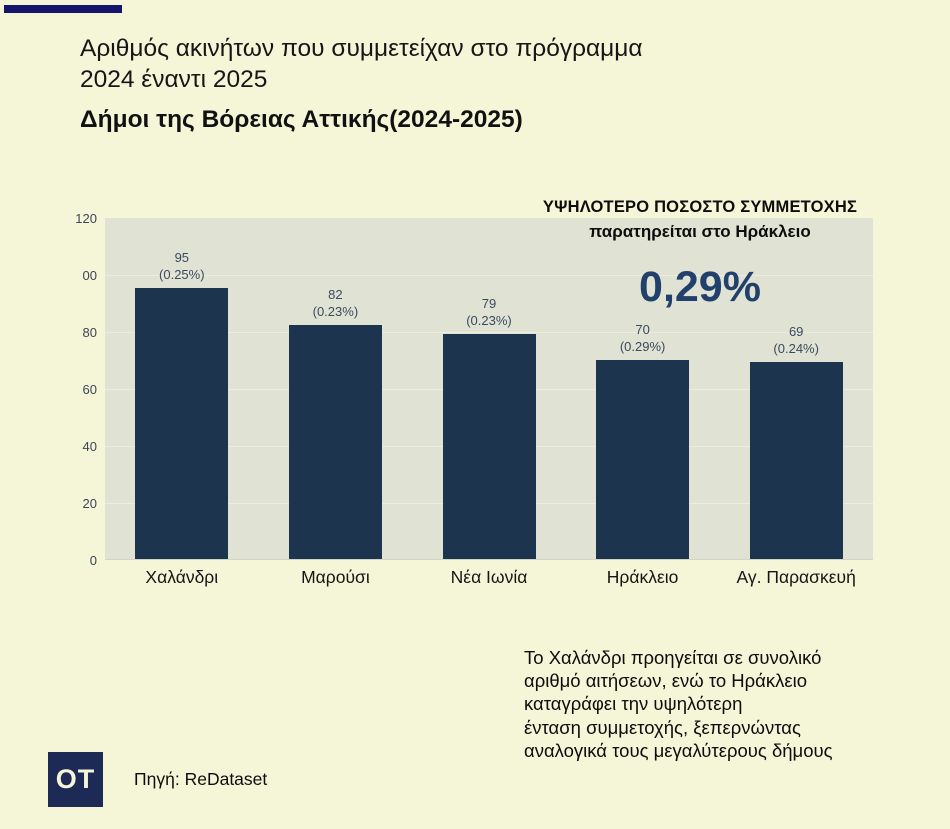 This screenshot has height=829, width=950. Describe the element at coordinates (335, 577) in the screenshot. I see `x-tick-label-Μαρούσι: Μαρούσι` at that location.